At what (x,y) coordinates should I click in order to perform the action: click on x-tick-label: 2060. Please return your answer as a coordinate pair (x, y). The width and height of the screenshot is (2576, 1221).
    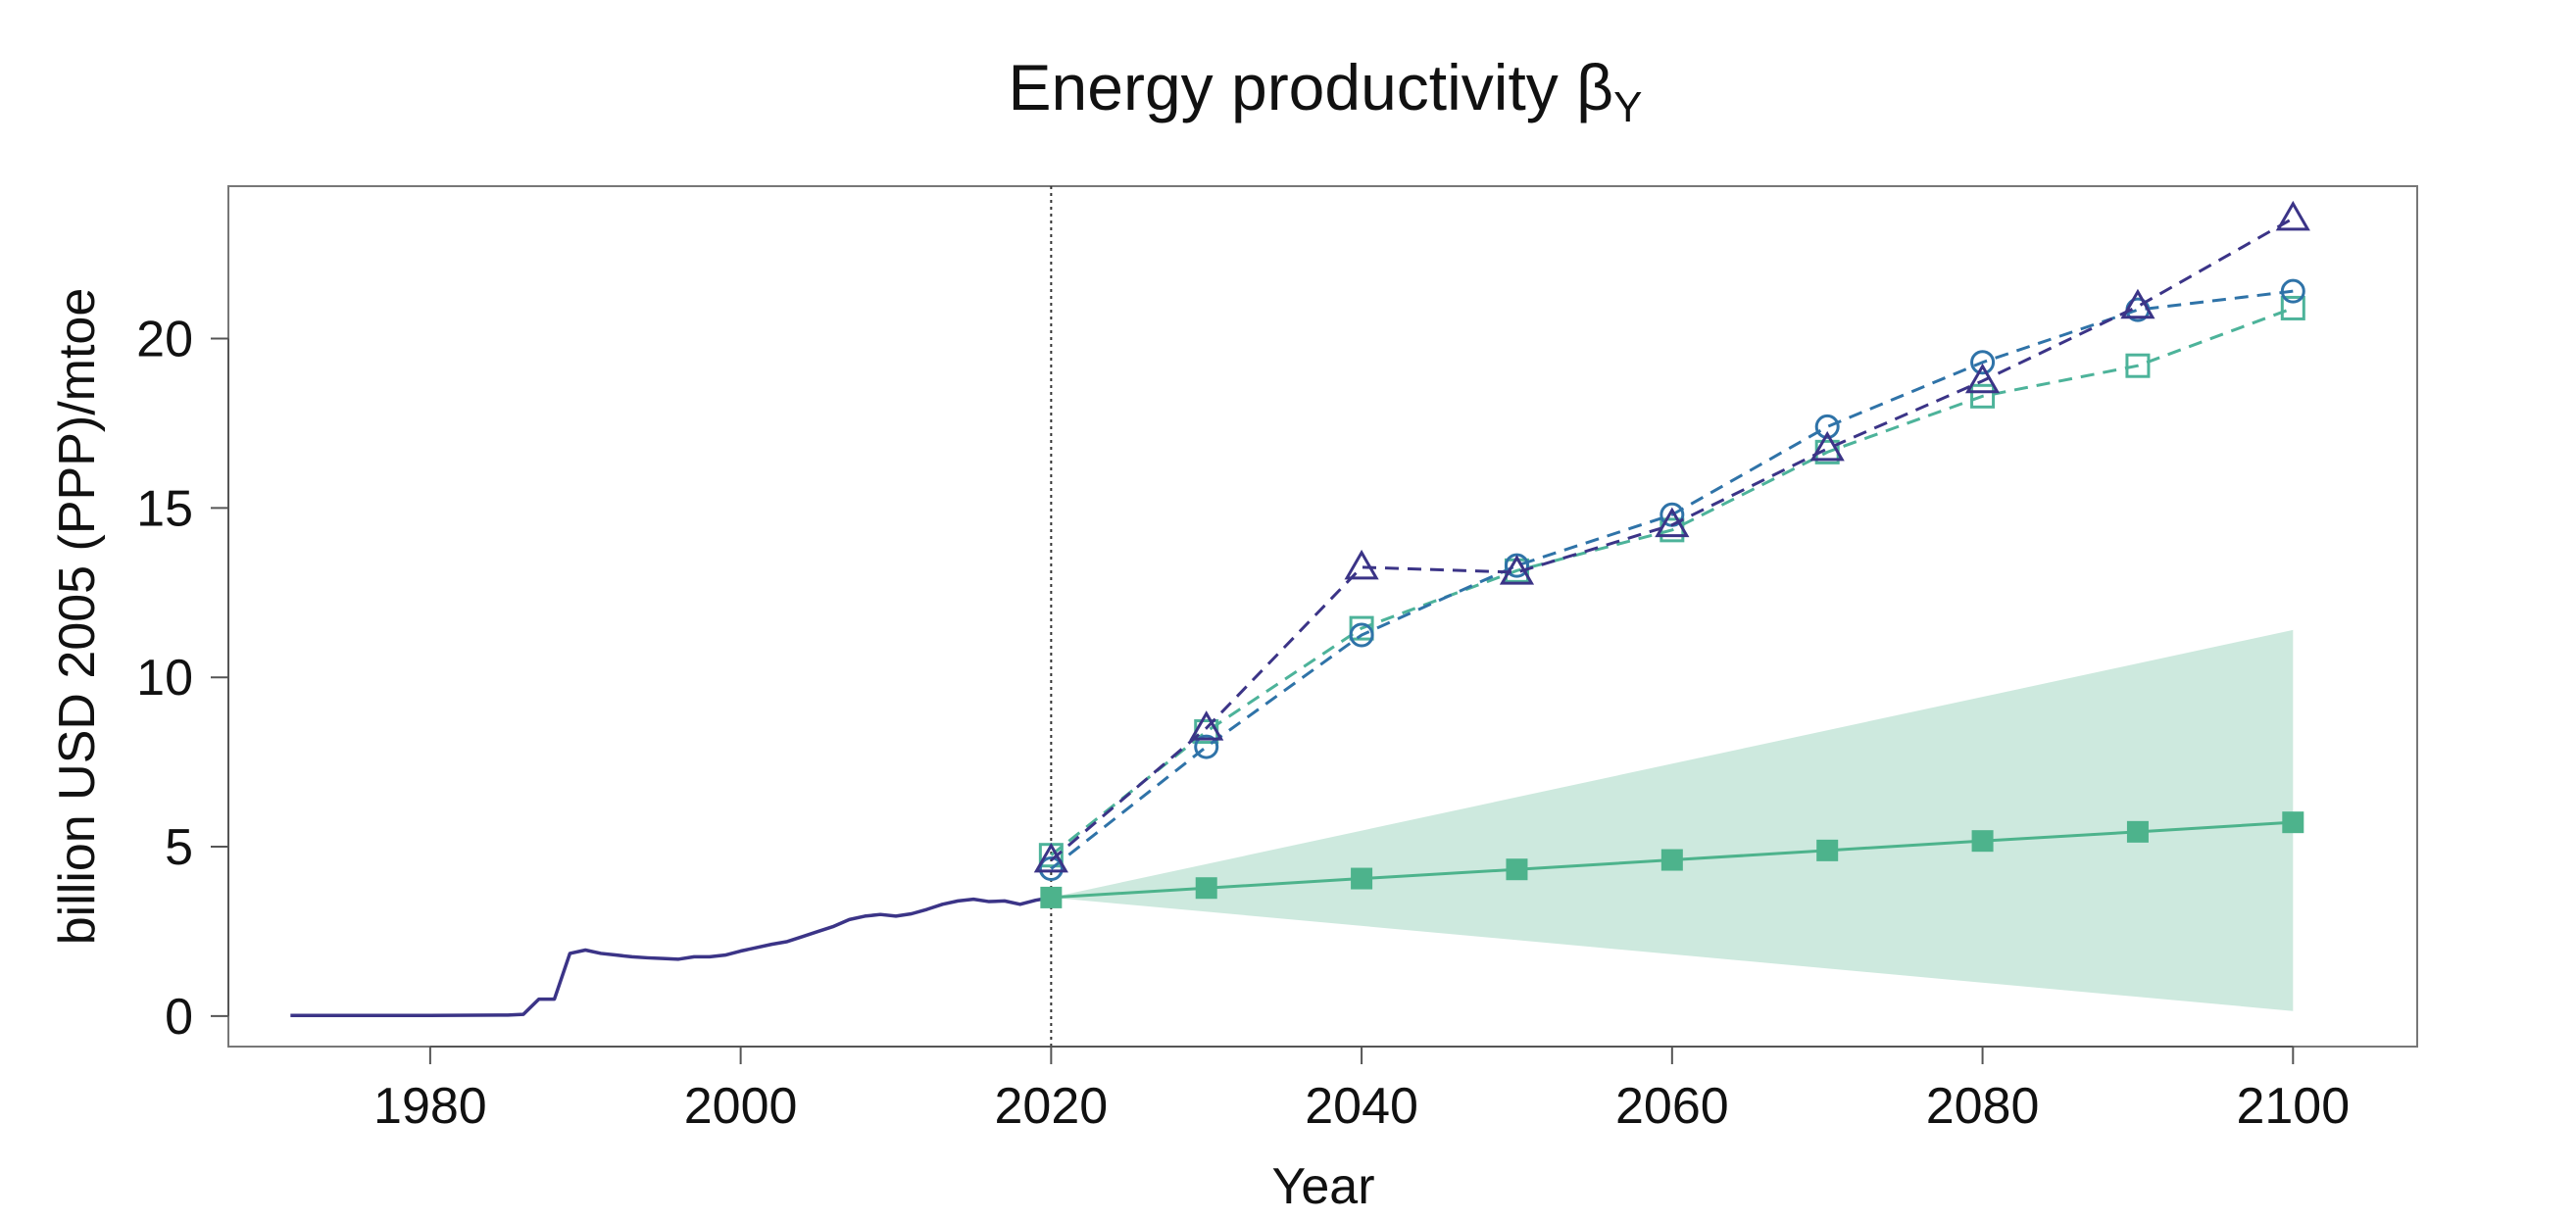
    Looking at the image, I should click on (1672, 1106).